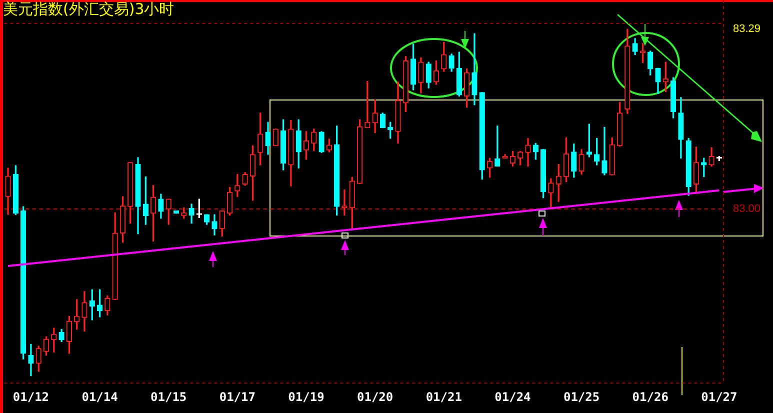 Image resolution: width=773 pixels, height=413 pixels. I want to click on x-tick-label: 01/26, so click(650, 397).